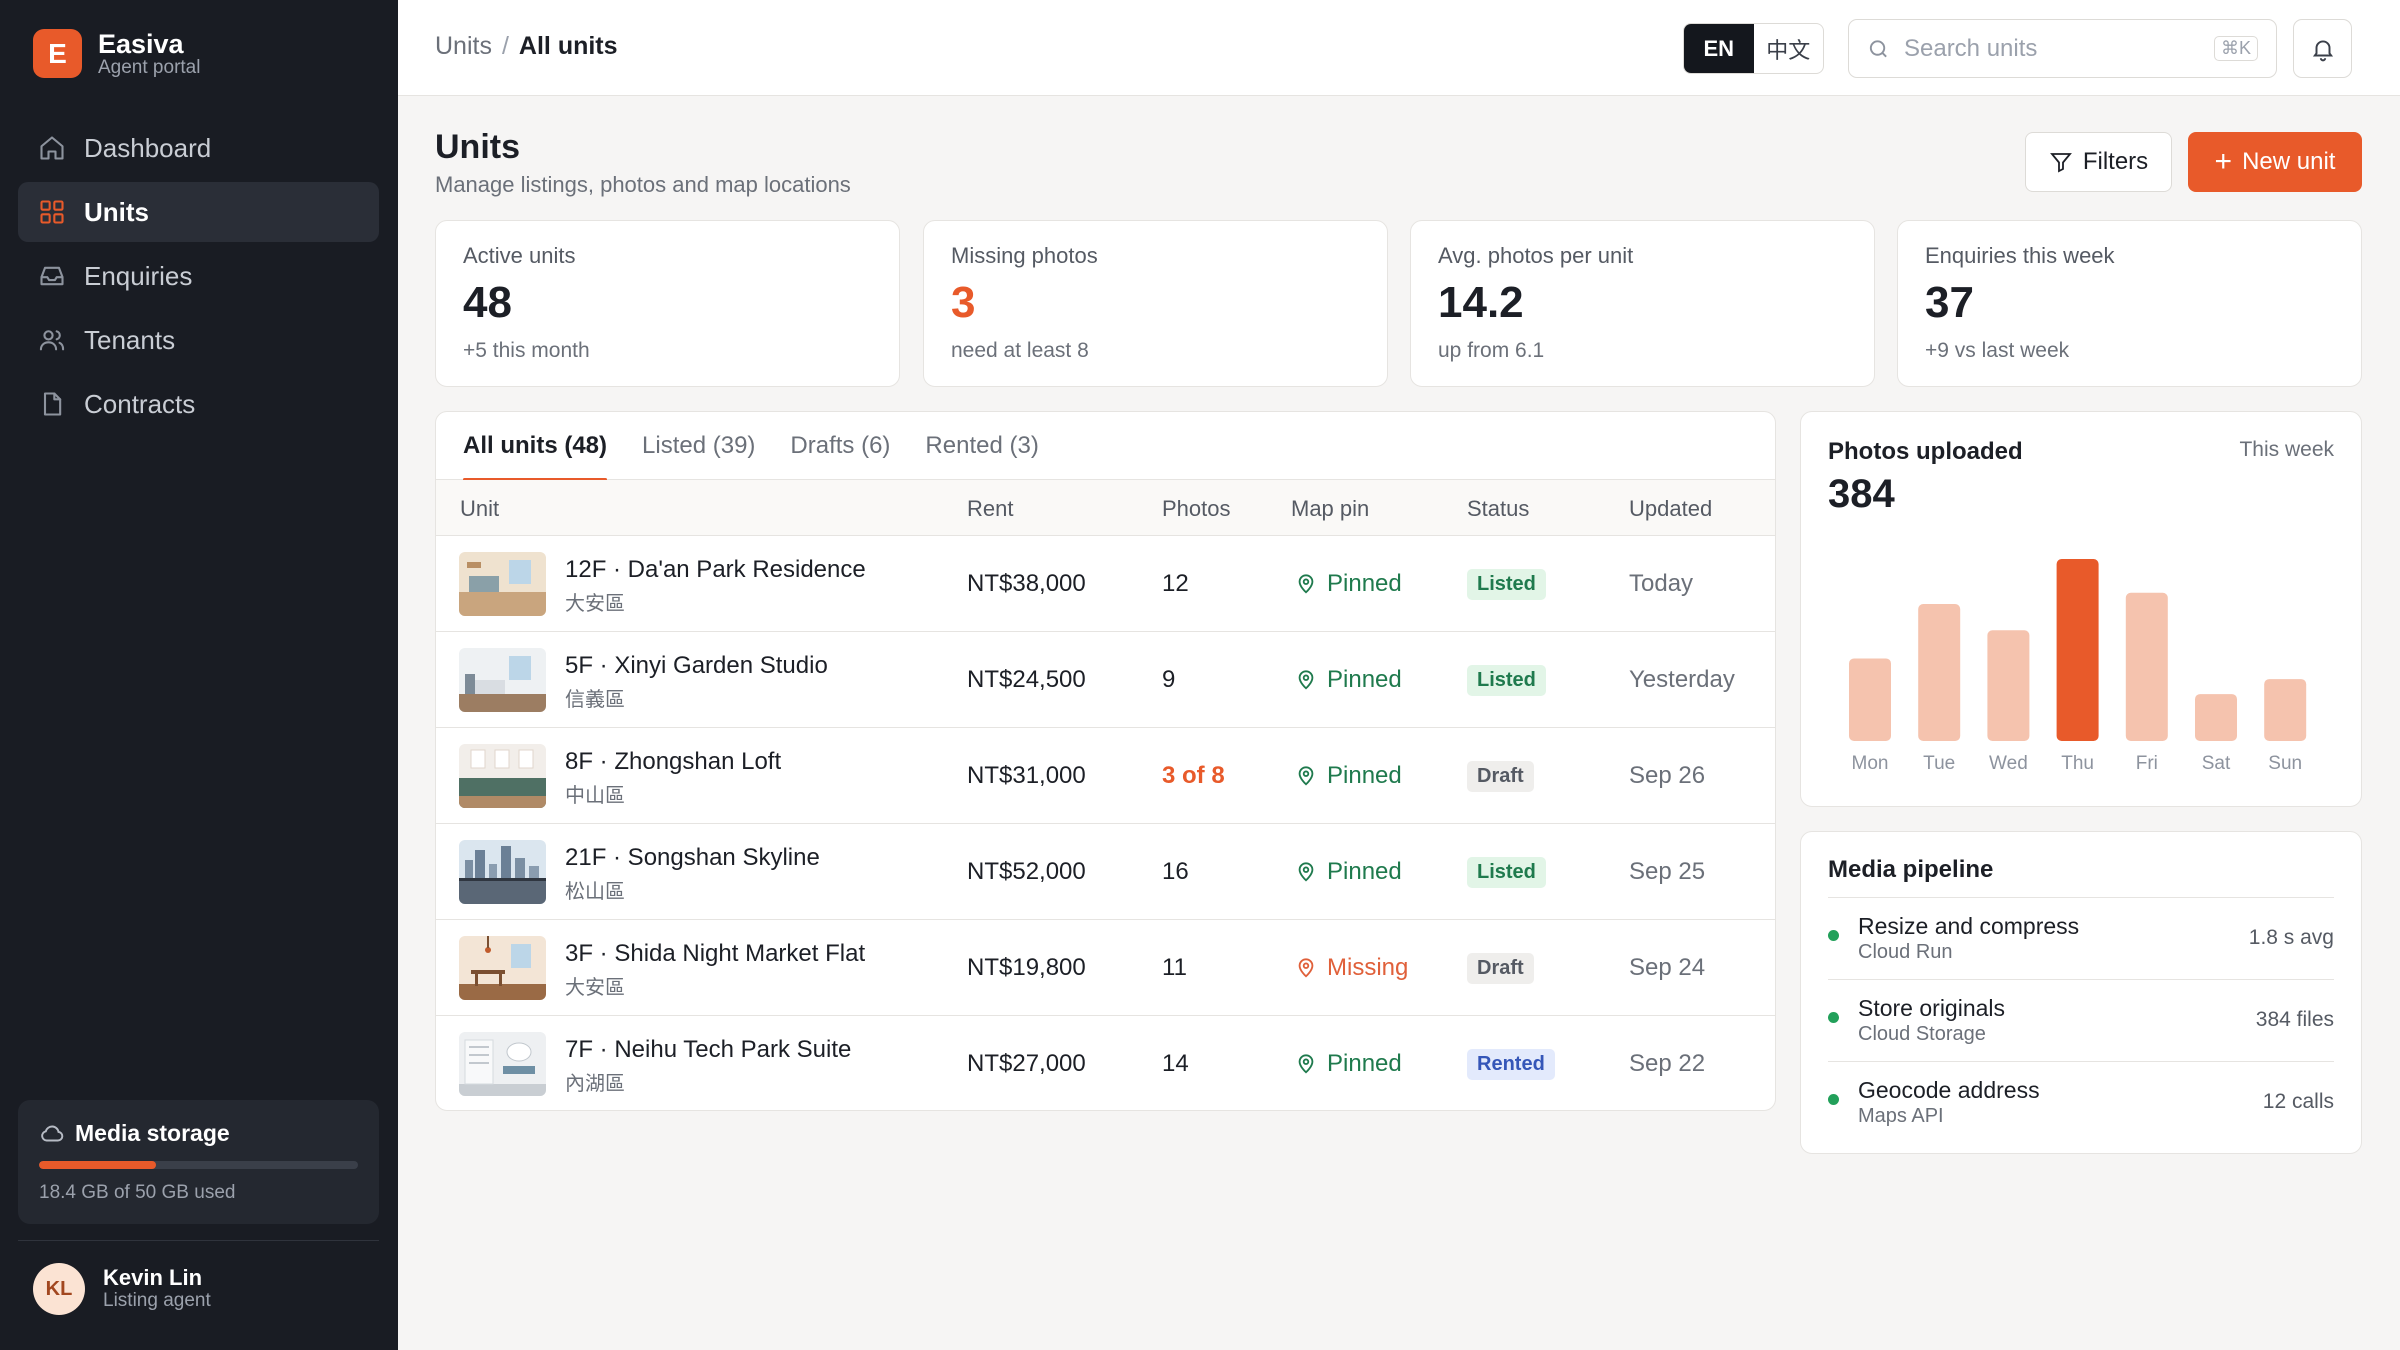 Image resolution: width=2400 pixels, height=1350 pixels. What do you see at coordinates (198, 404) in the screenshot?
I see `sidebar-item-contracts: Contracts` at bounding box center [198, 404].